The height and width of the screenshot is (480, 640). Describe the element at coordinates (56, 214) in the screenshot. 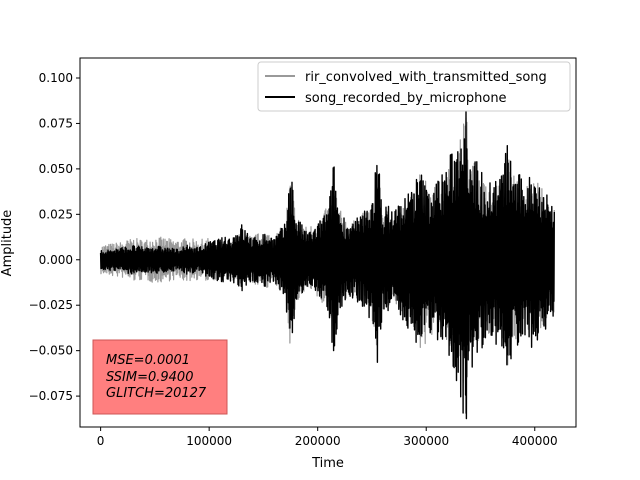

I see `y-tick-label: 0.025` at that location.